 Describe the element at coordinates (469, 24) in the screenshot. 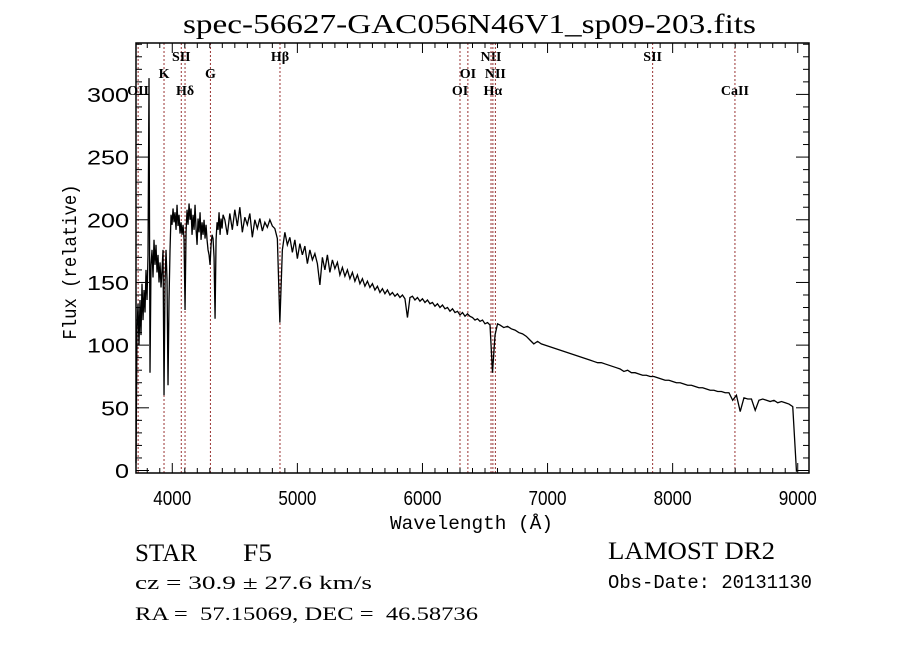

I see `chart-title: spec-56627-GAC056N46V1_sp09-203.fits` at that location.